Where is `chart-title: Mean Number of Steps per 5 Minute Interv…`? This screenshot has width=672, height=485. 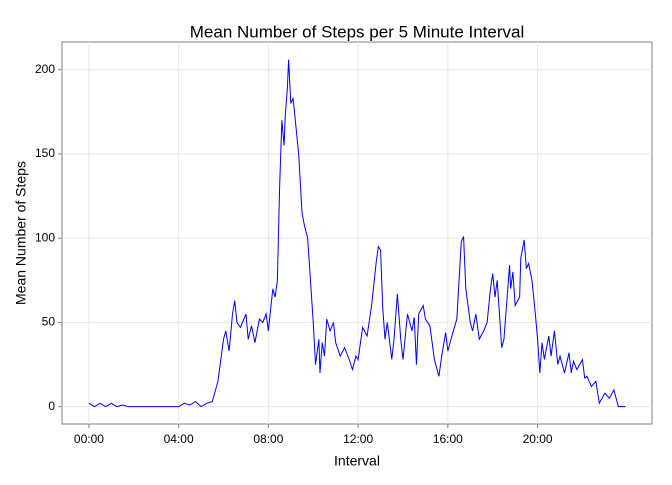 chart-title: Mean Number of Steps per 5 Minute Interv… is located at coordinates (357, 31).